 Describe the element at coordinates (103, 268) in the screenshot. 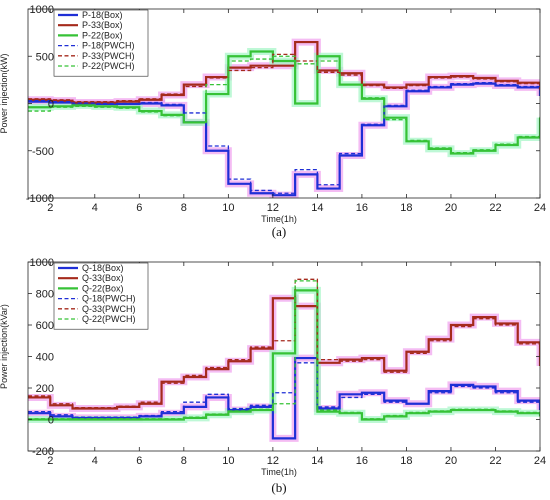

I see `legend-entry-1: Q-18(Box)` at that location.